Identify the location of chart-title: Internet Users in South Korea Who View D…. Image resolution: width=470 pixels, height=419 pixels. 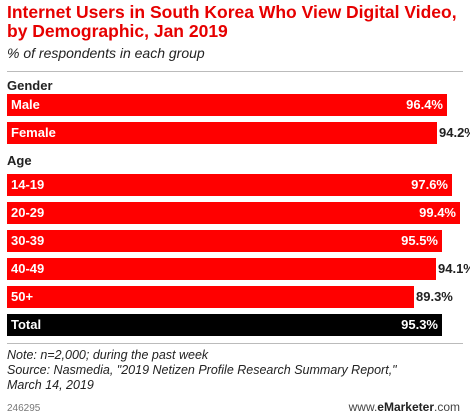
(232, 21).